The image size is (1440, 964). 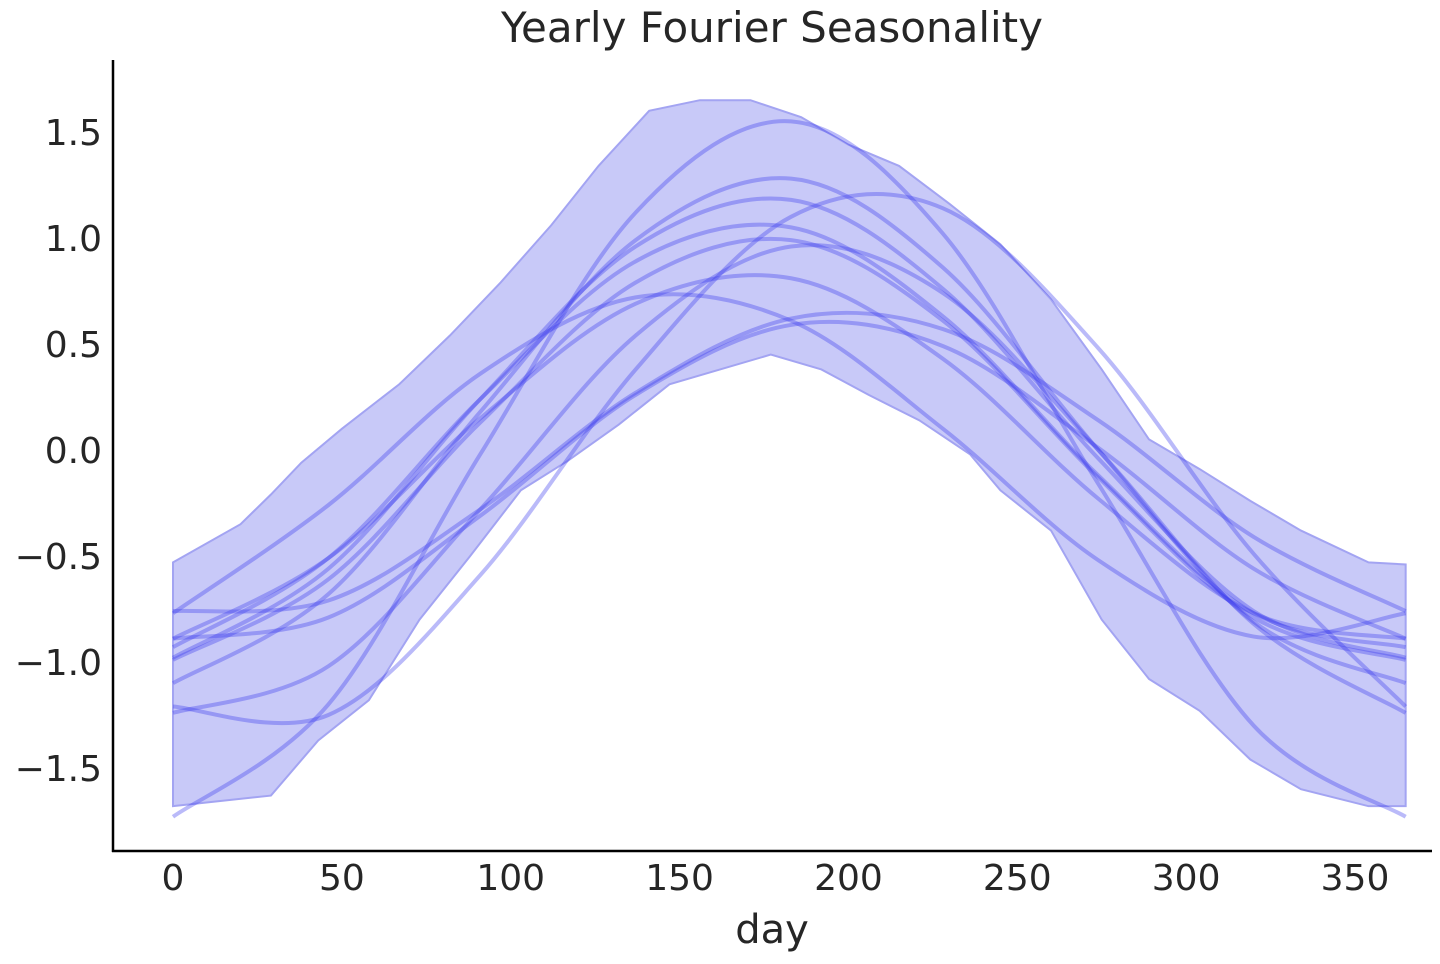 What do you see at coordinates (58, 769) in the screenshot?
I see `y-tick-label: −1.5` at bounding box center [58, 769].